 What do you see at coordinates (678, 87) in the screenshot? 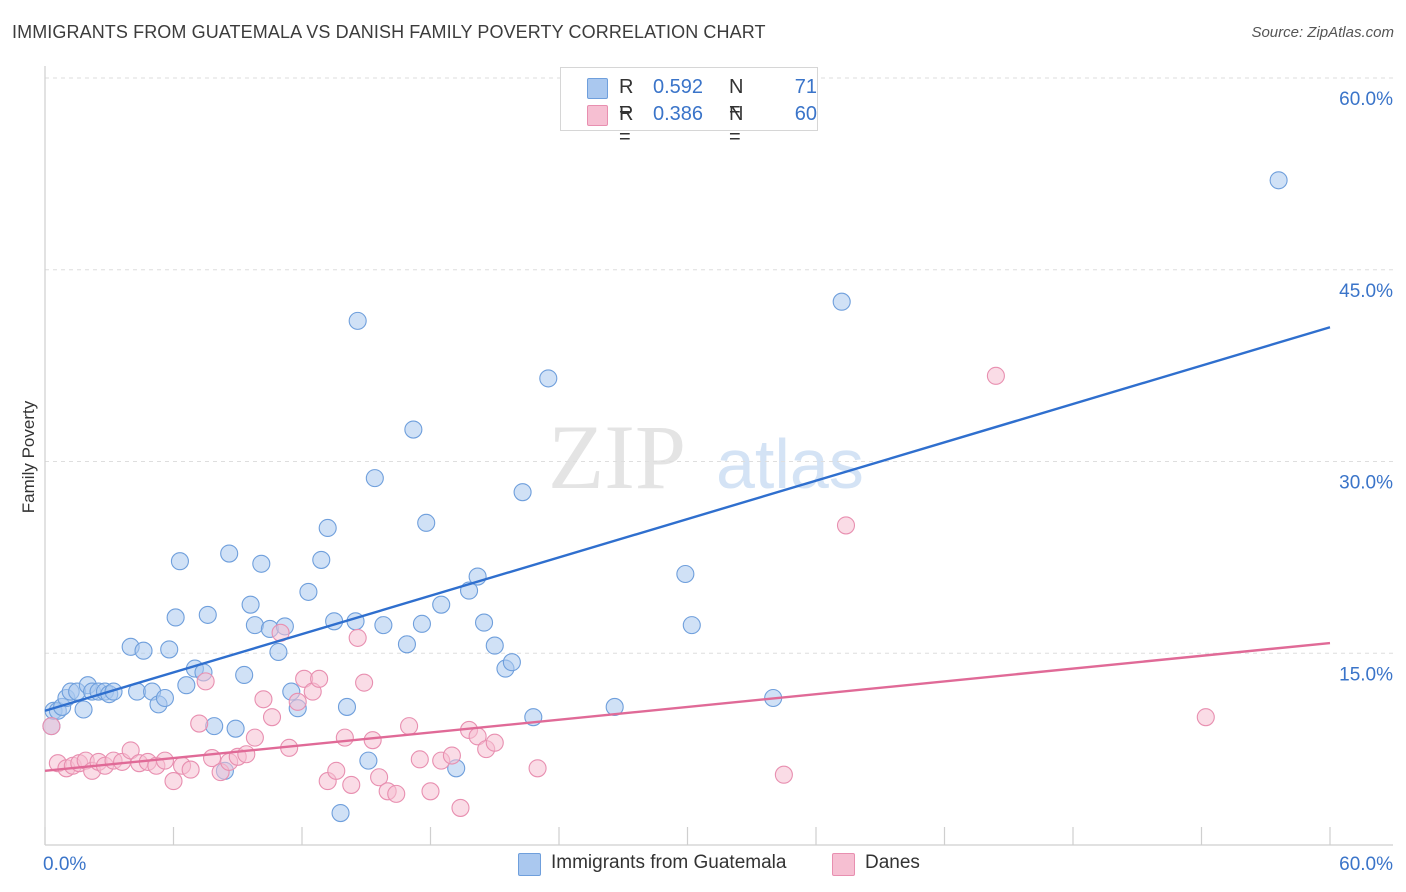
I see `legend-r-value: 0.592` at bounding box center [678, 87].